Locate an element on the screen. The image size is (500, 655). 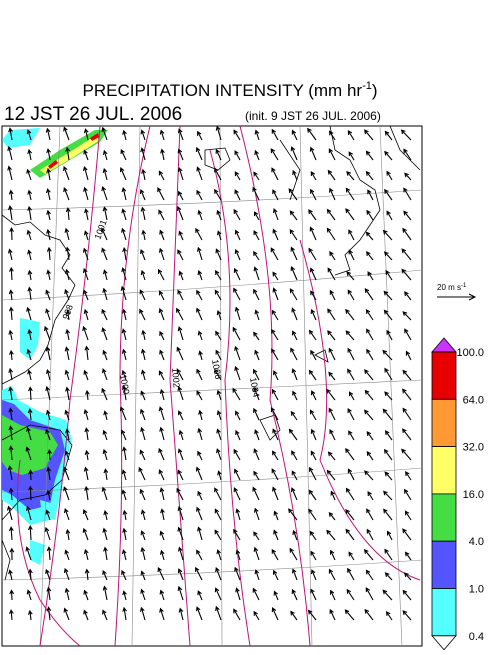
colorbar-label: 32.0 is located at coordinates (473, 448).